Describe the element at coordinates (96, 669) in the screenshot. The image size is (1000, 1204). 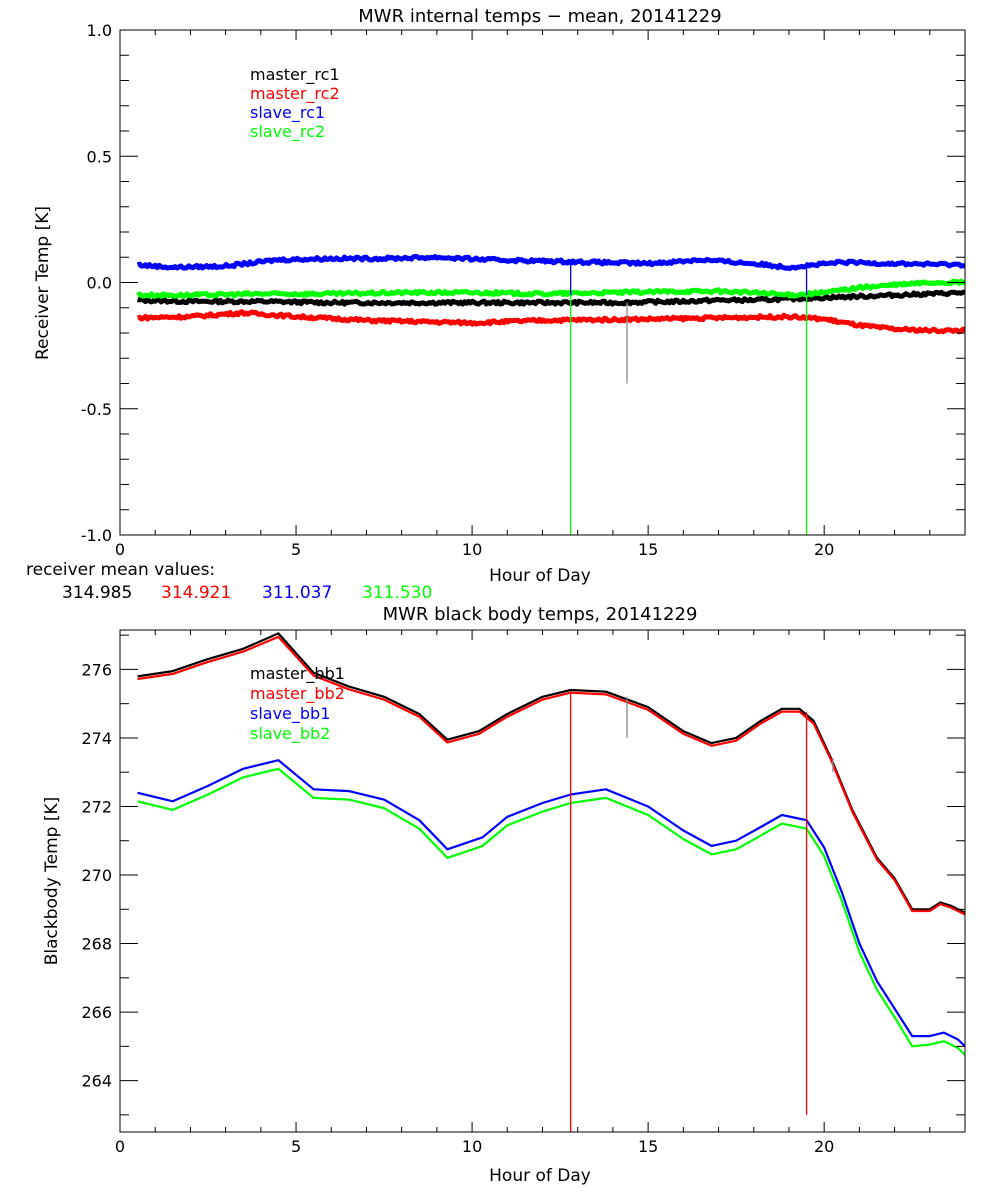
I see `y-tick-label: 276` at that location.